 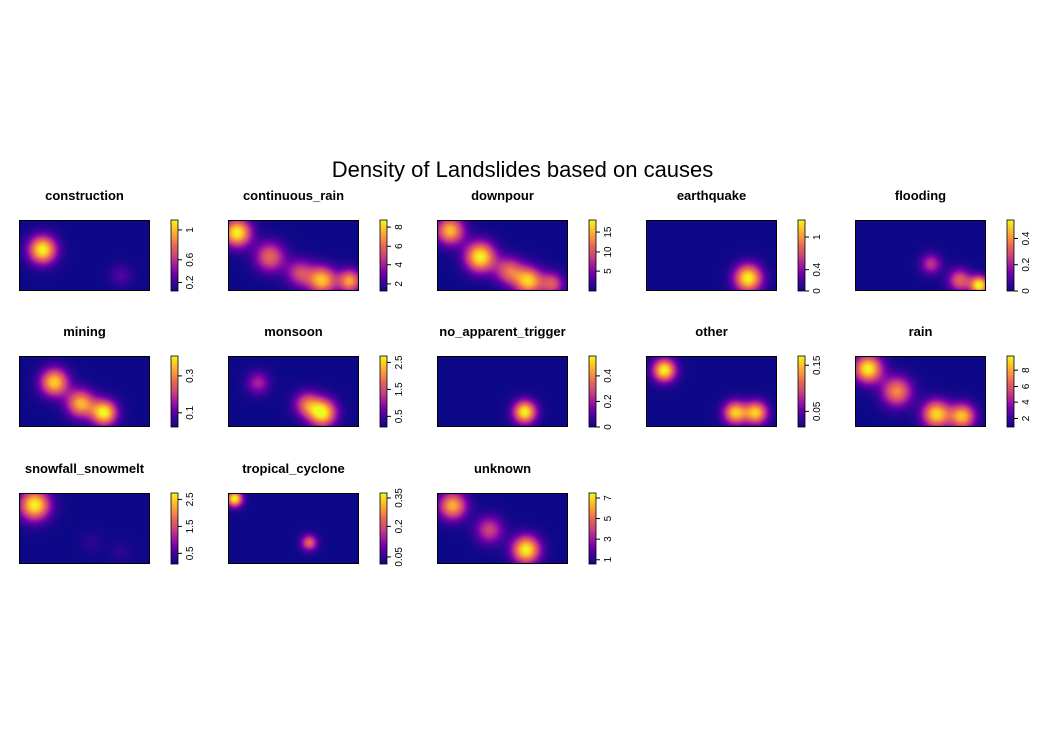 I want to click on panel-continuous-rain: continuous_rain 2 4 6 8, so click(x=316, y=240).